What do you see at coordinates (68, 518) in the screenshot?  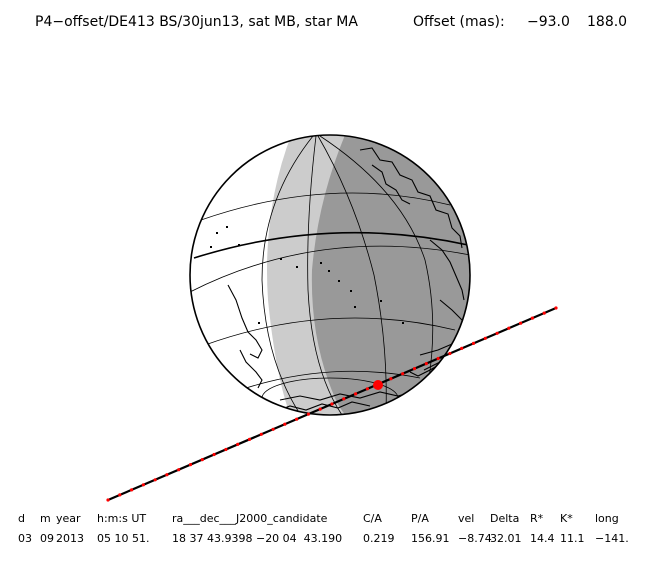 I see `col-header-year: year` at bounding box center [68, 518].